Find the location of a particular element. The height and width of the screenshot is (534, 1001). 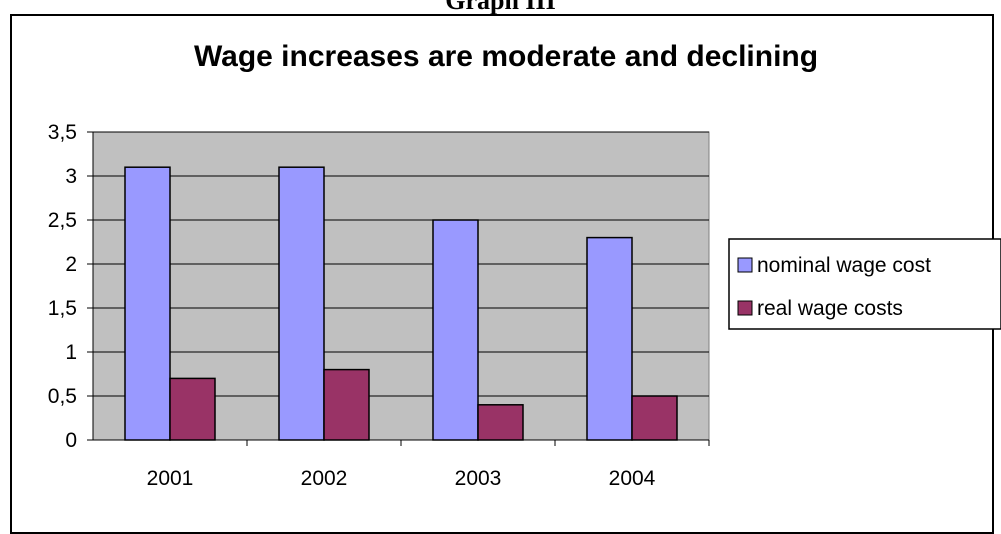

legend-label-real: real wage costs is located at coordinates (830, 308).